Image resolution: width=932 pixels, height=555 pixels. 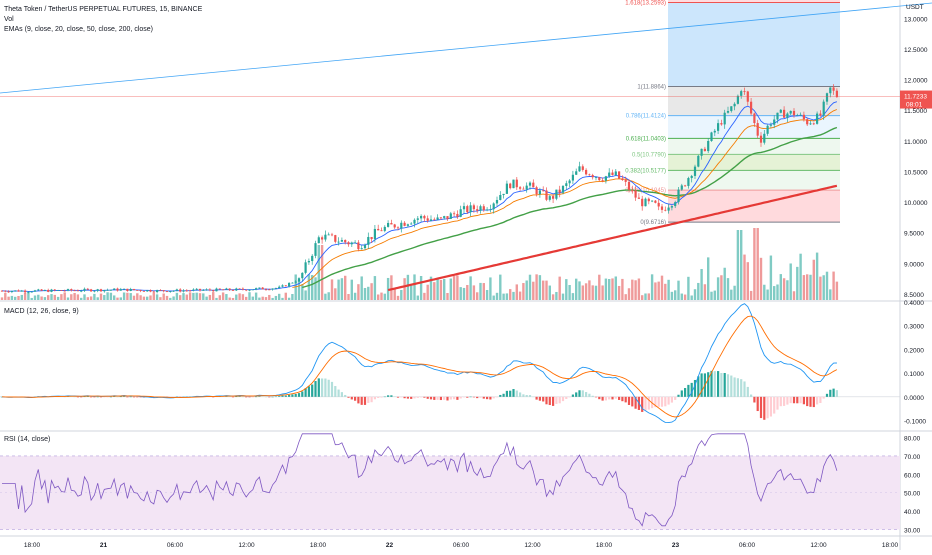 What do you see at coordinates (646, 139) in the screenshot?
I see `fib-level-label: 0.618(11.0403)` at bounding box center [646, 139].